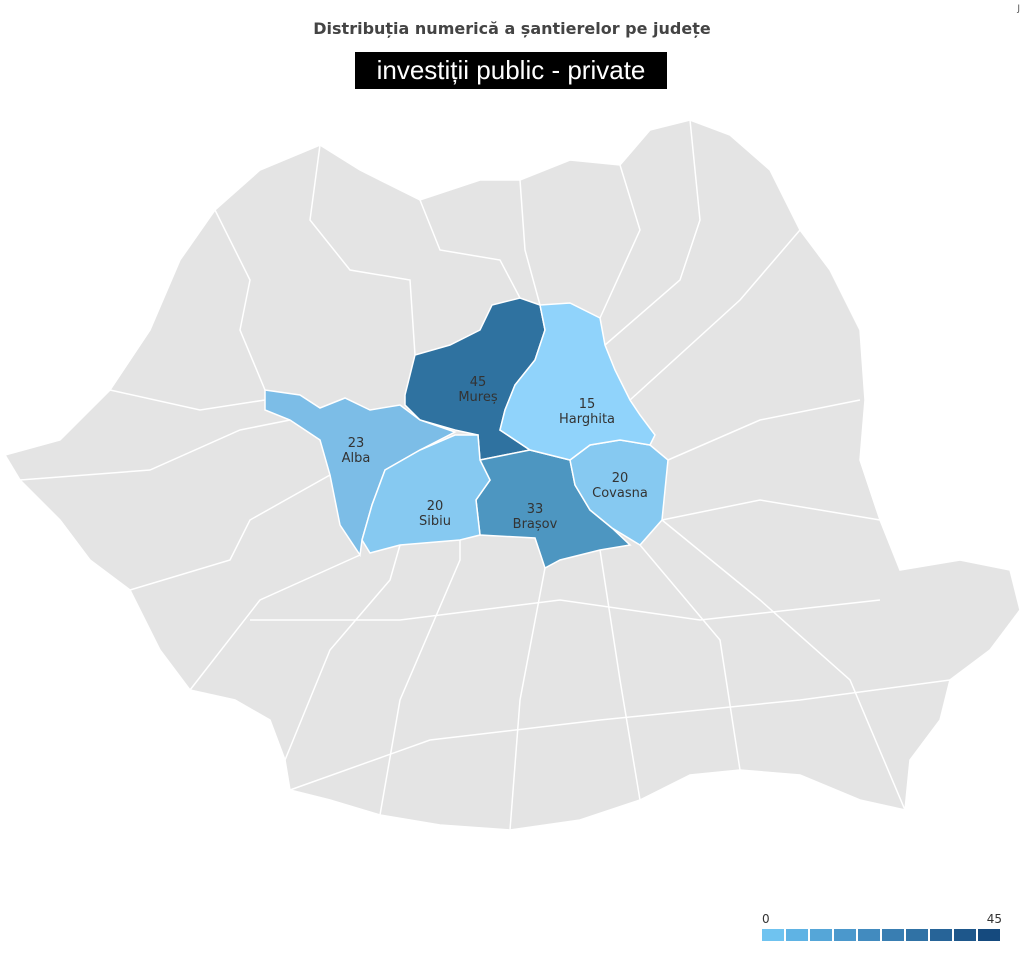 Image resolution: width=1024 pixels, height=954 pixels. What do you see at coordinates (356, 443) in the screenshot?
I see `county-value: 23` at bounding box center [356, 443].